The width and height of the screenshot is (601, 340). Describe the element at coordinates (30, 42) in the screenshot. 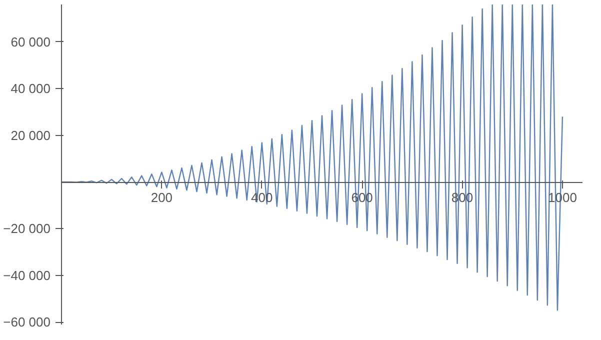

I see `y-tick-label: 60 000` at that location.